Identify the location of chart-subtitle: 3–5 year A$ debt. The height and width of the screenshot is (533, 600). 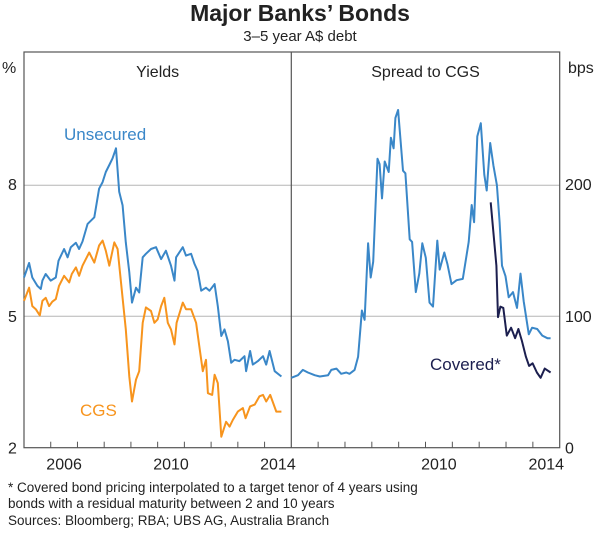
(300, 36).